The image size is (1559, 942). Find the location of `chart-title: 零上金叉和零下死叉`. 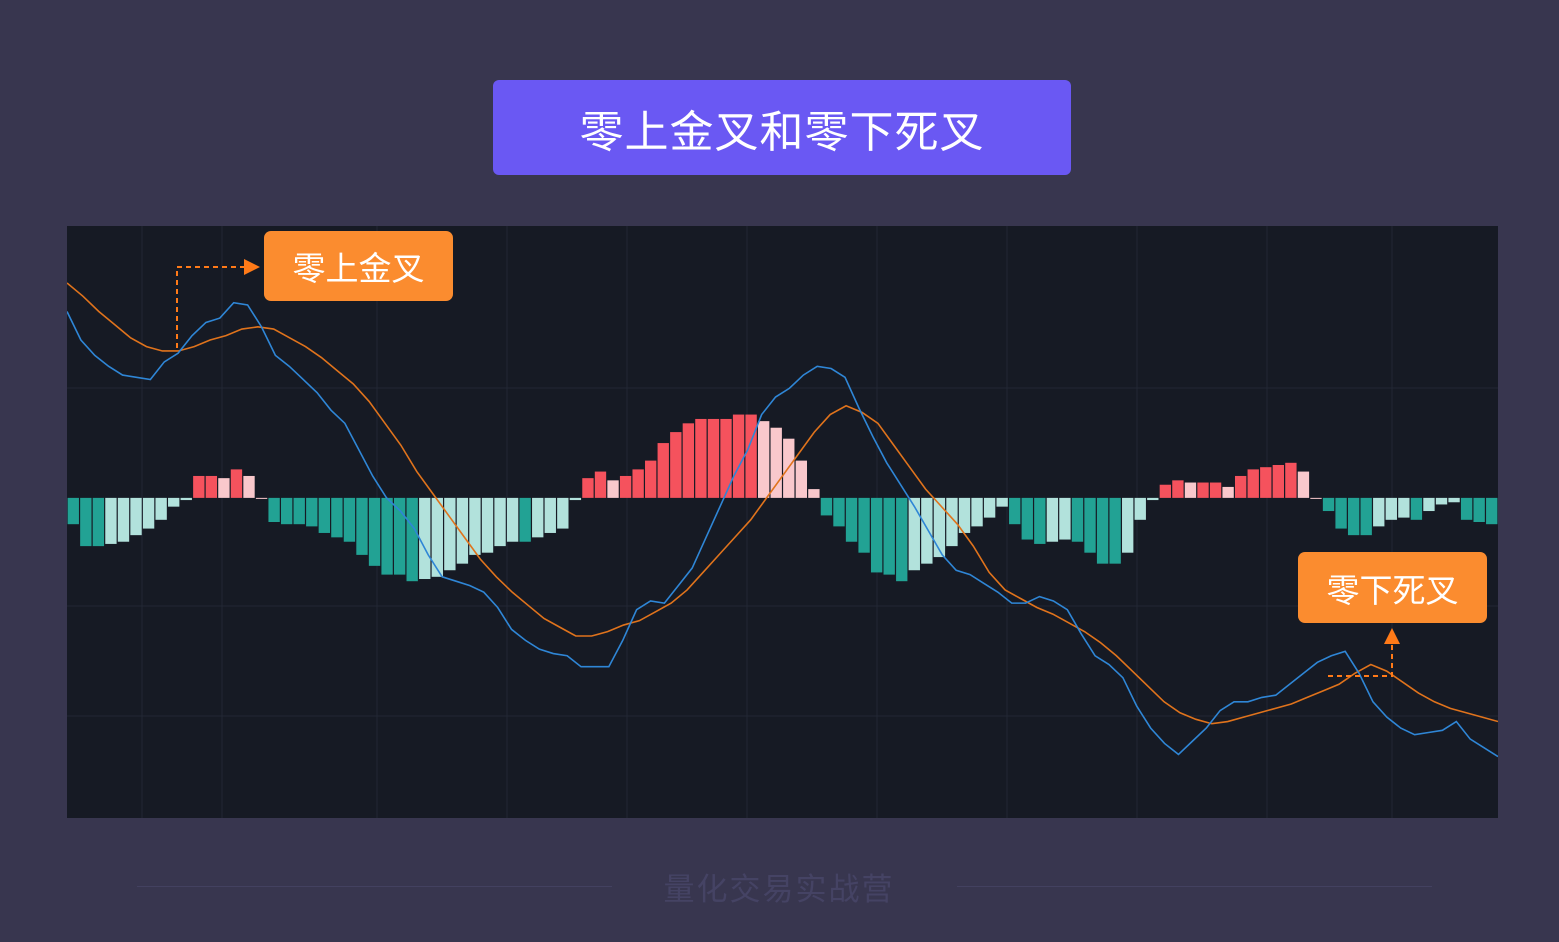

chart-title: 零上金叉和零下死叉 is located at coordinates (782, 127).